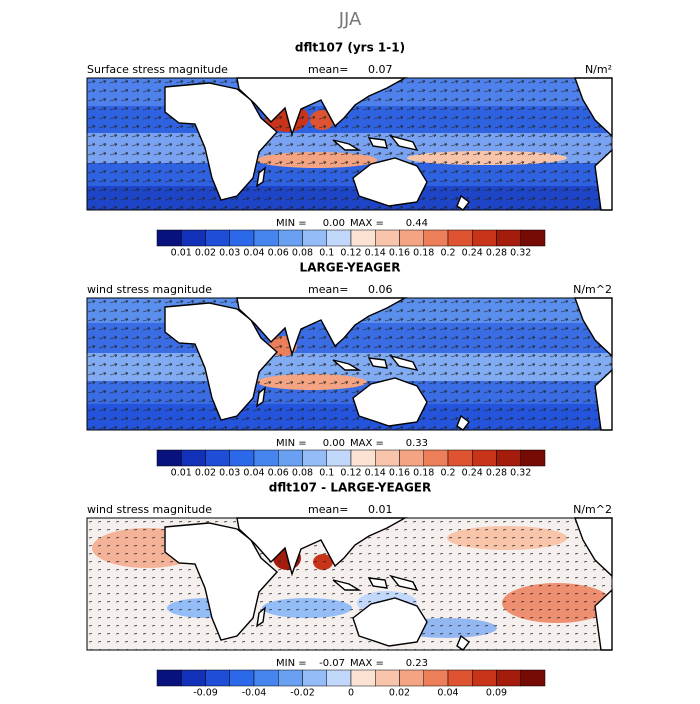 Image resolution: width=700 pixels, height=704 pixels. I want to click on max-value: 0.33, so click(417, 443).